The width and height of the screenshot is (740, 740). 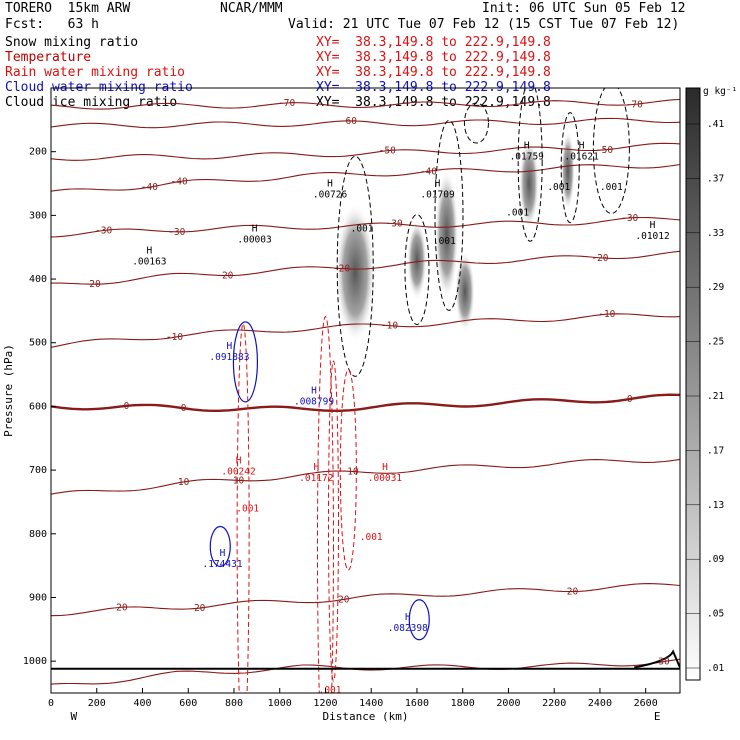 What do you see at coordinates (238, 472) in the screenshot?
I see `max-value: .00242` at bounding box center [238, 472].